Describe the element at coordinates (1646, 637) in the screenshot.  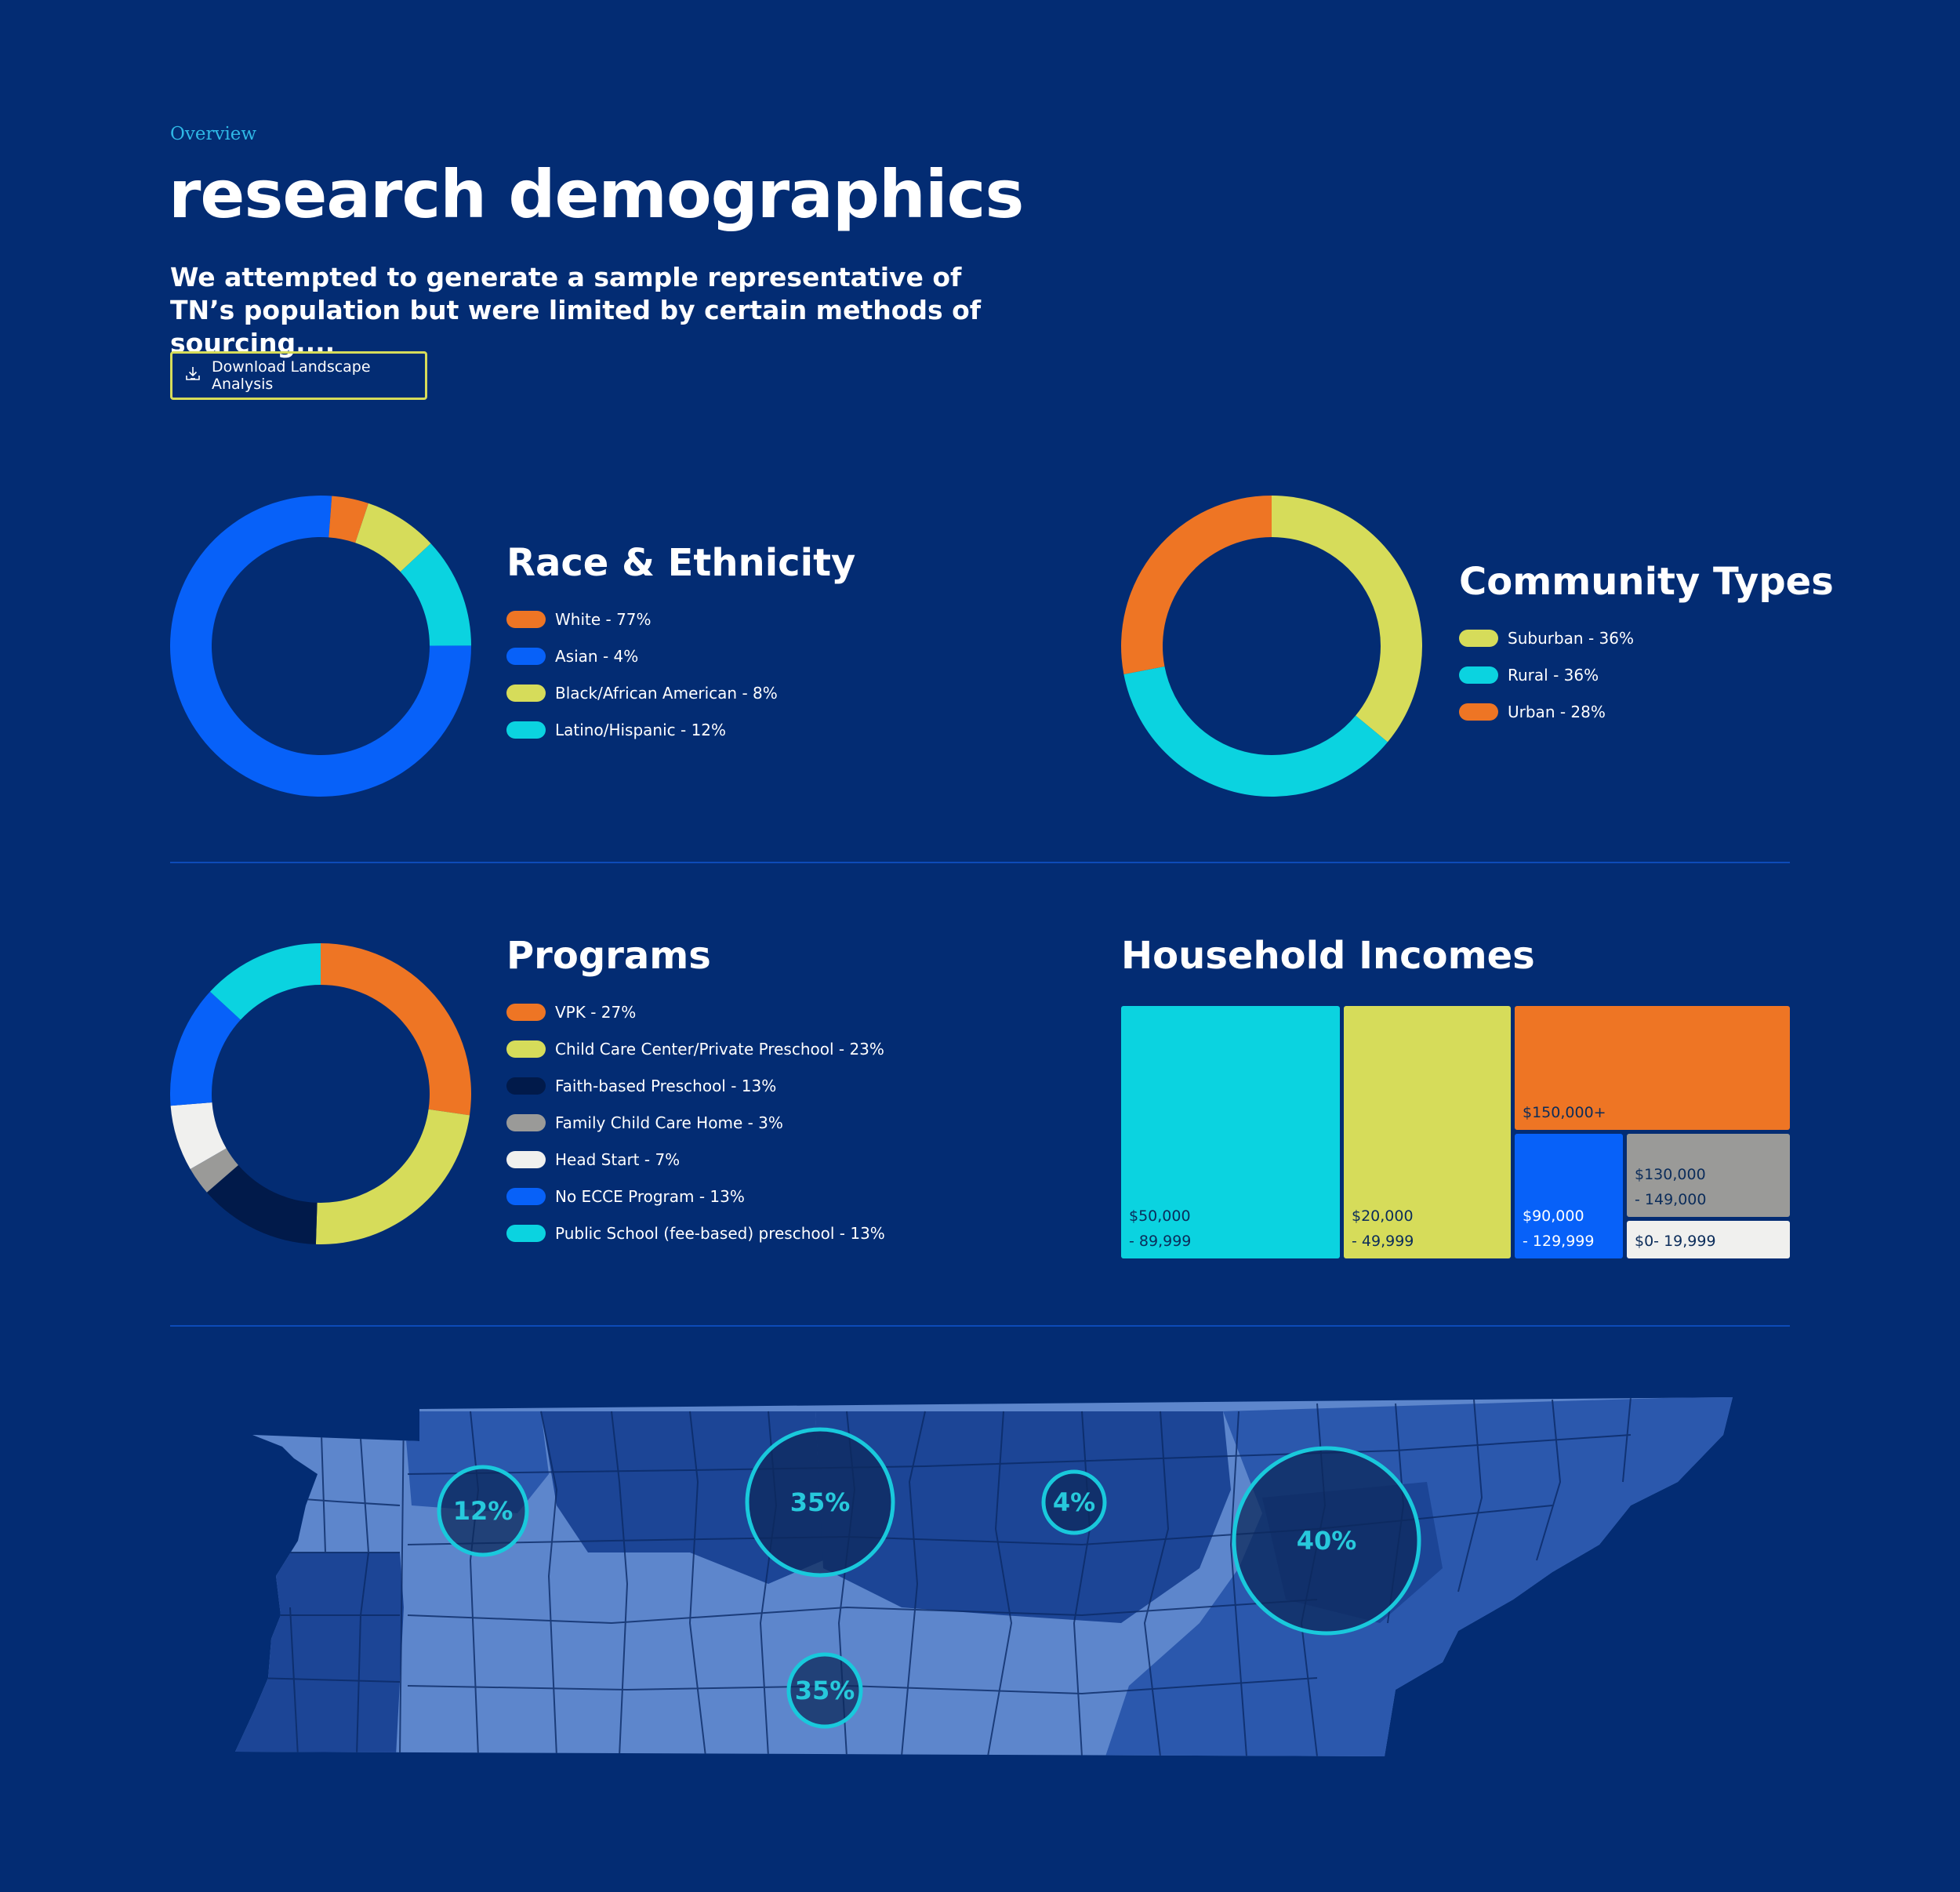
I see `legend-item: Suburban - 36%` at that location.